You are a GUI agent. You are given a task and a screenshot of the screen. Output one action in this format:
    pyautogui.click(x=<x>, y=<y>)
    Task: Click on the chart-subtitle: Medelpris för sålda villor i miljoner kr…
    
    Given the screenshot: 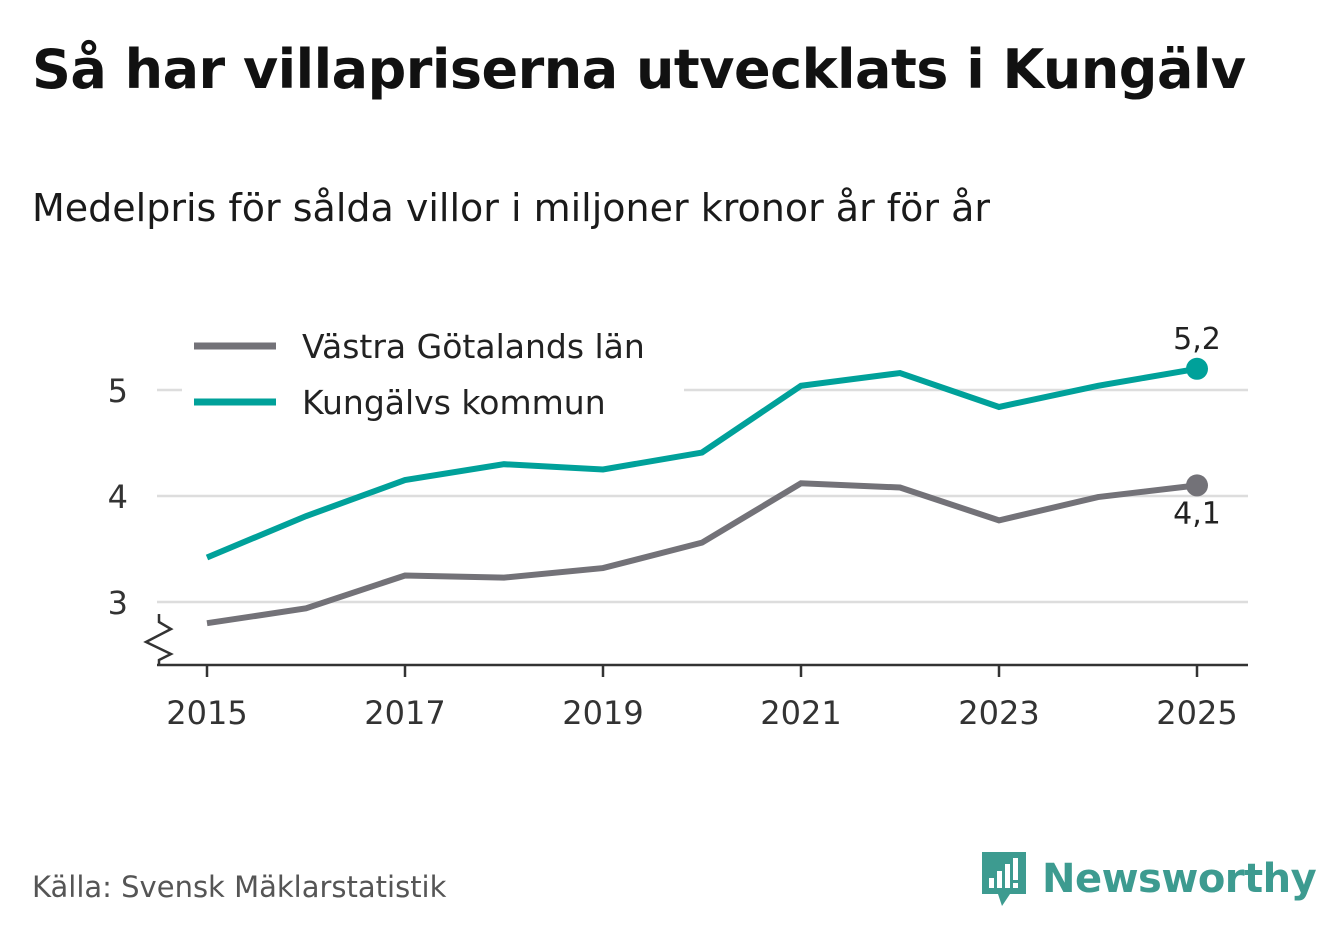 What is the action you would take?
    pyautogui.click(x=511, y=208)
    